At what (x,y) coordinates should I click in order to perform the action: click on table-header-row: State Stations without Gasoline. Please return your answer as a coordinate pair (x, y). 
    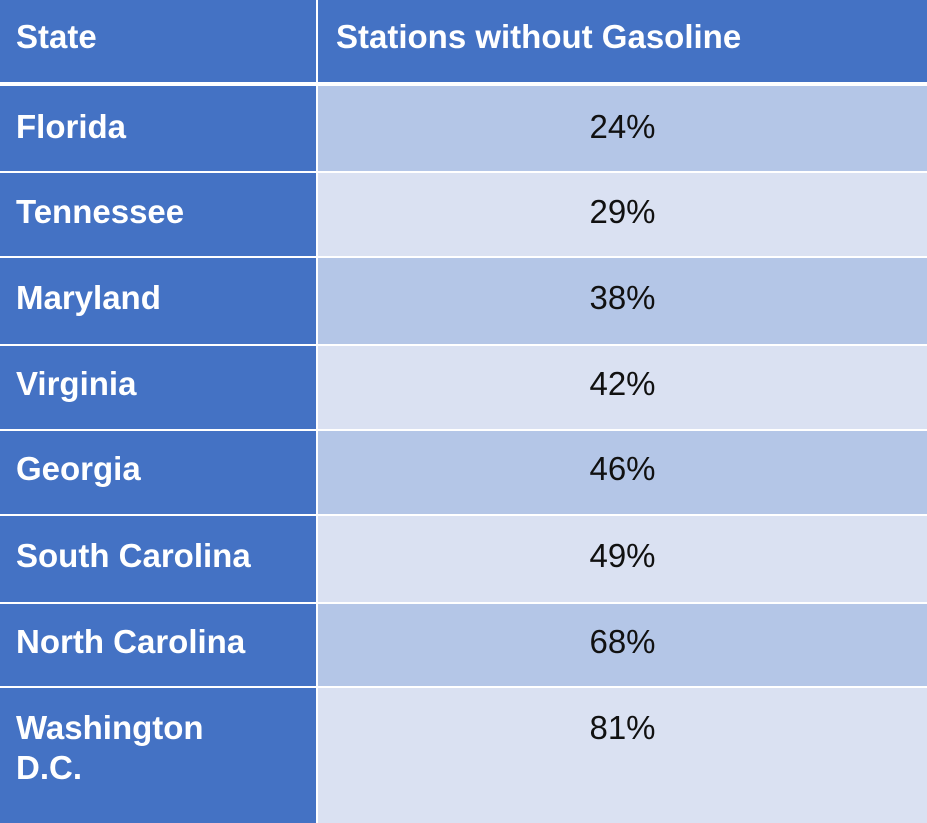
    Looking at the image, I should click on (463, 41).